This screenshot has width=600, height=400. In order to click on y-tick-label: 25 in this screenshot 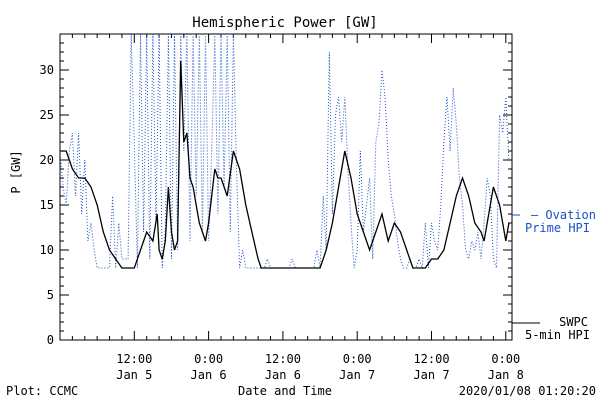, I will do `click(47, 115)`.